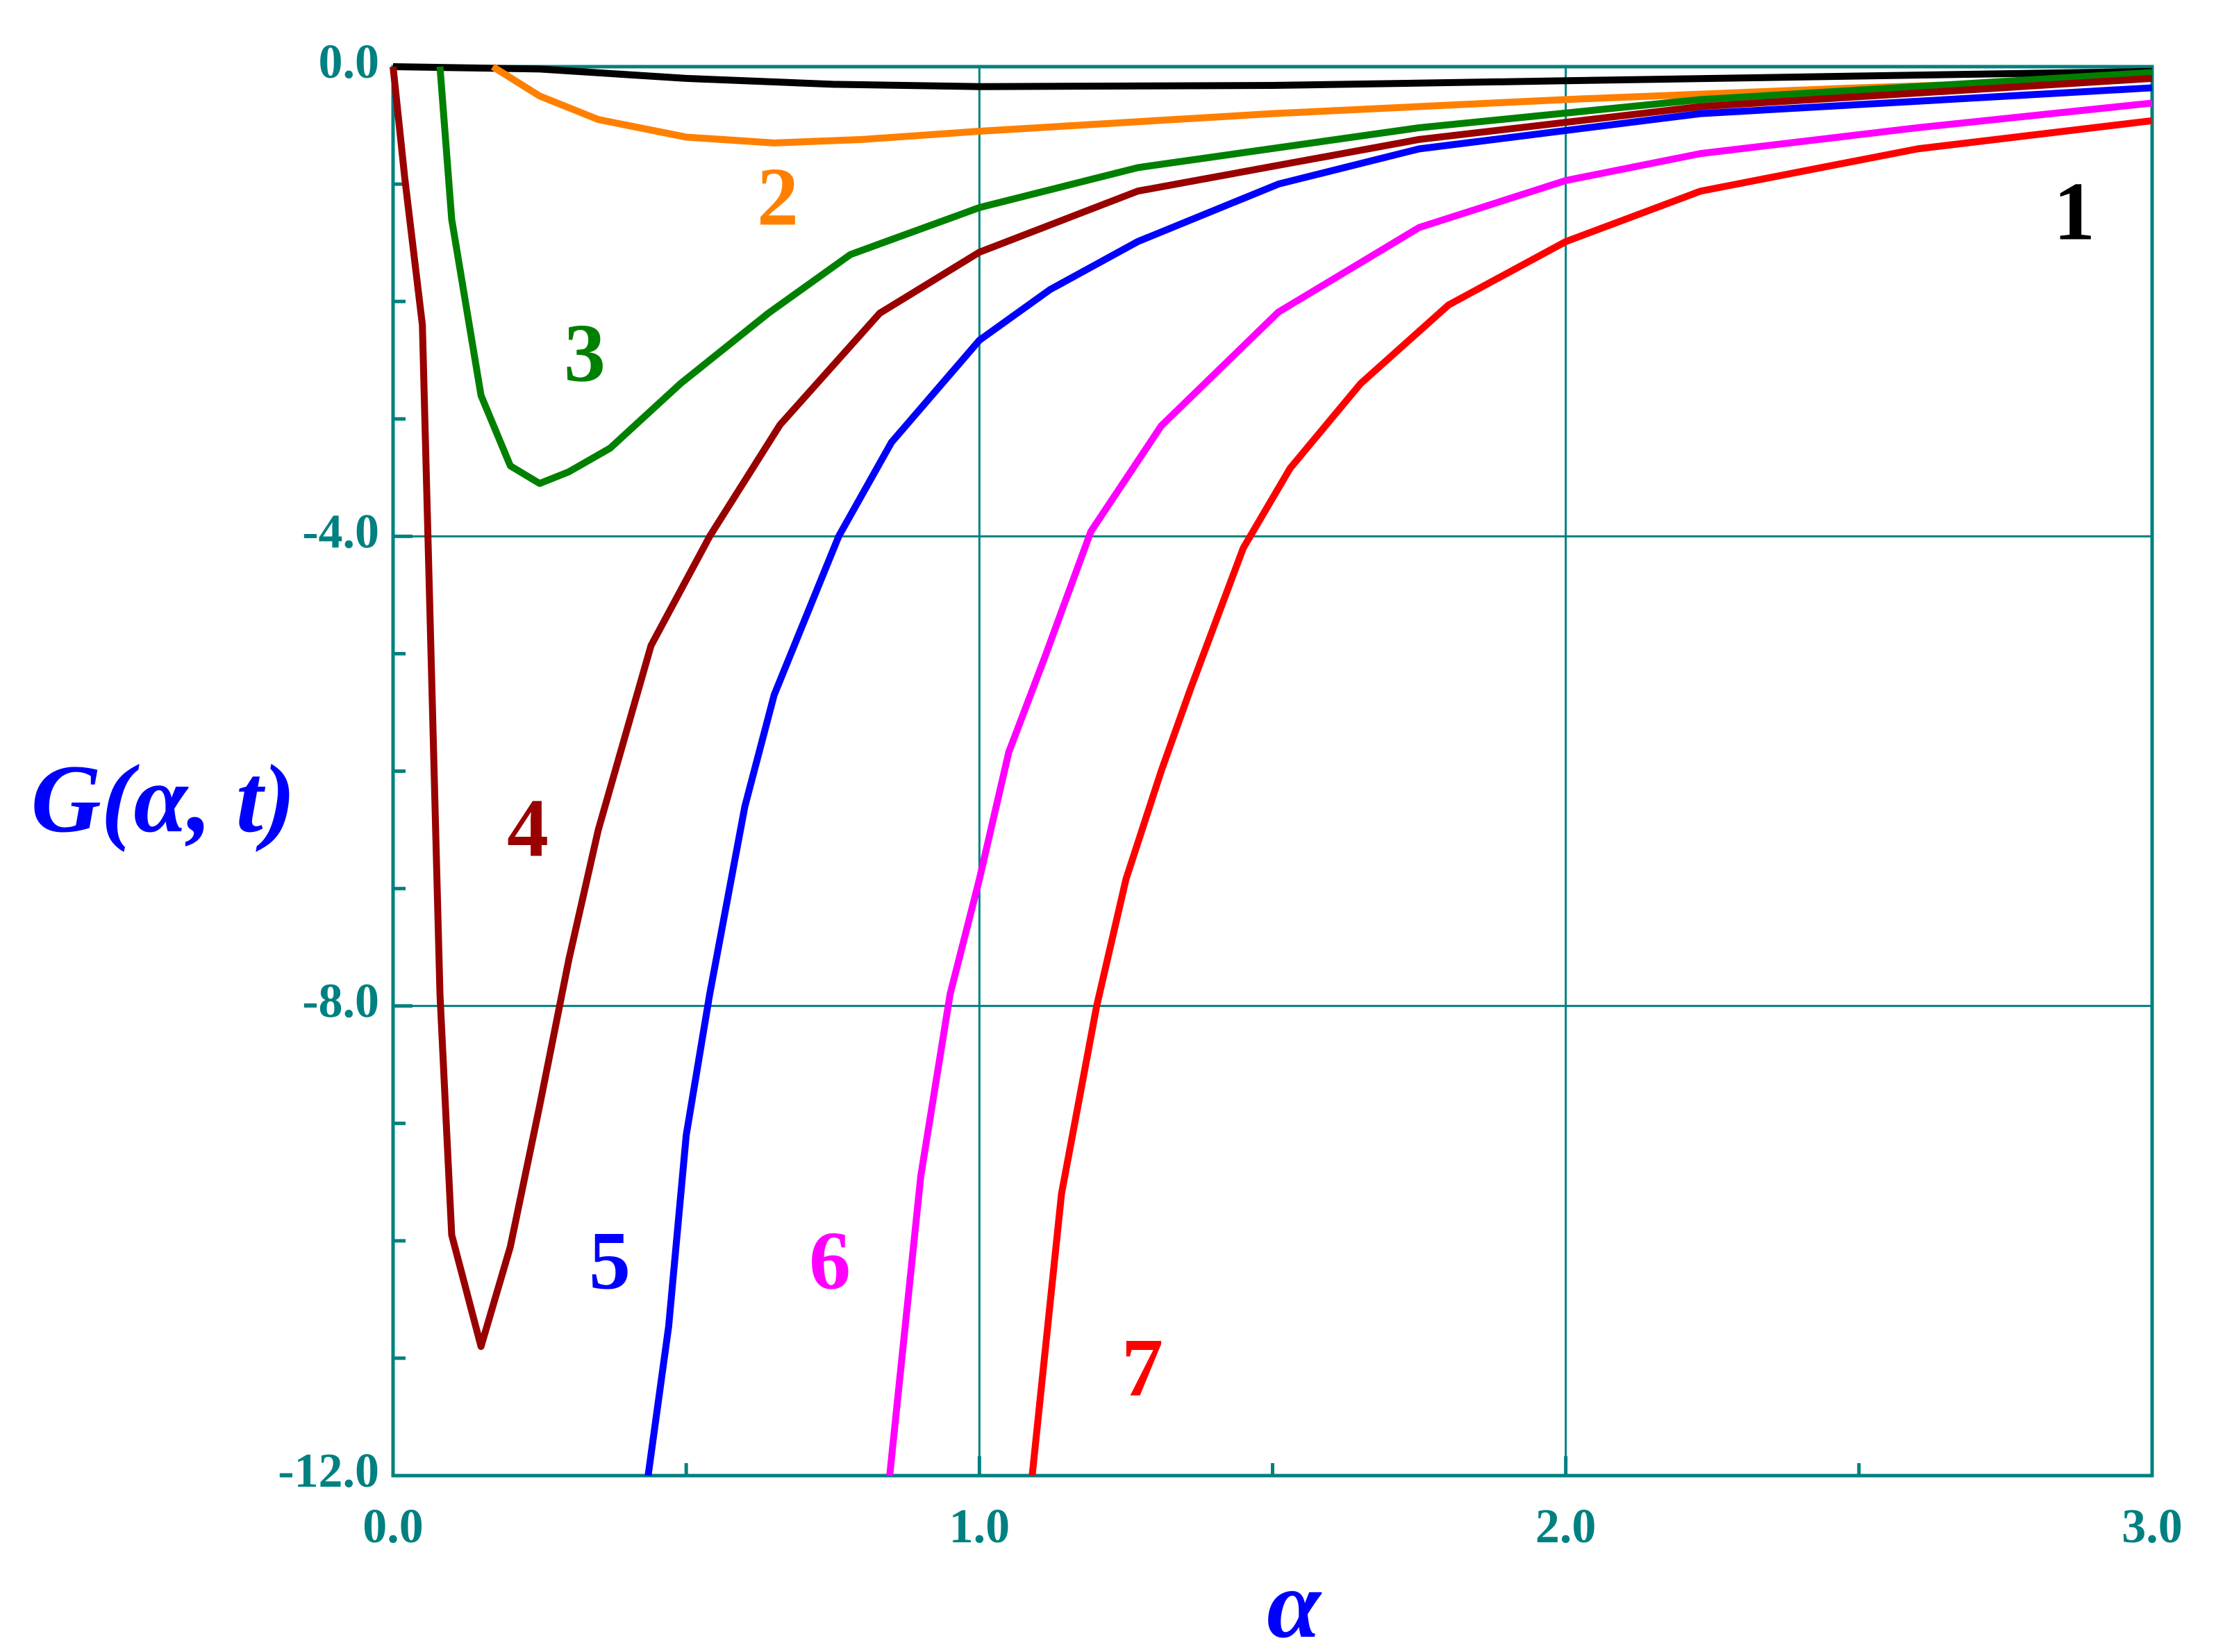  I want to click on curve-label: 2, so click(778, 197).